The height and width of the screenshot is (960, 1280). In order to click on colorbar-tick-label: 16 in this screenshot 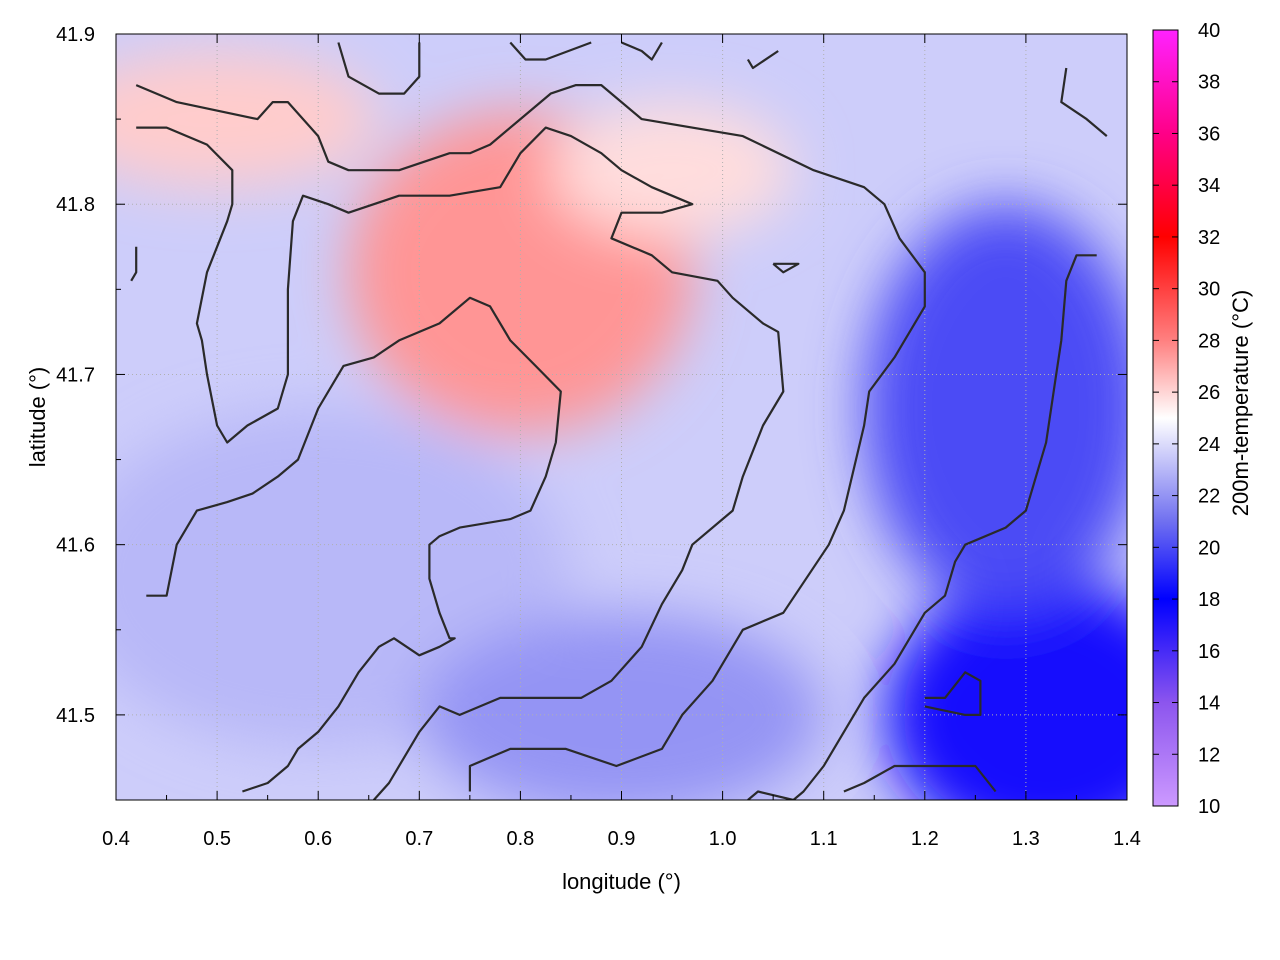, I will do `click(1209, 652)`.